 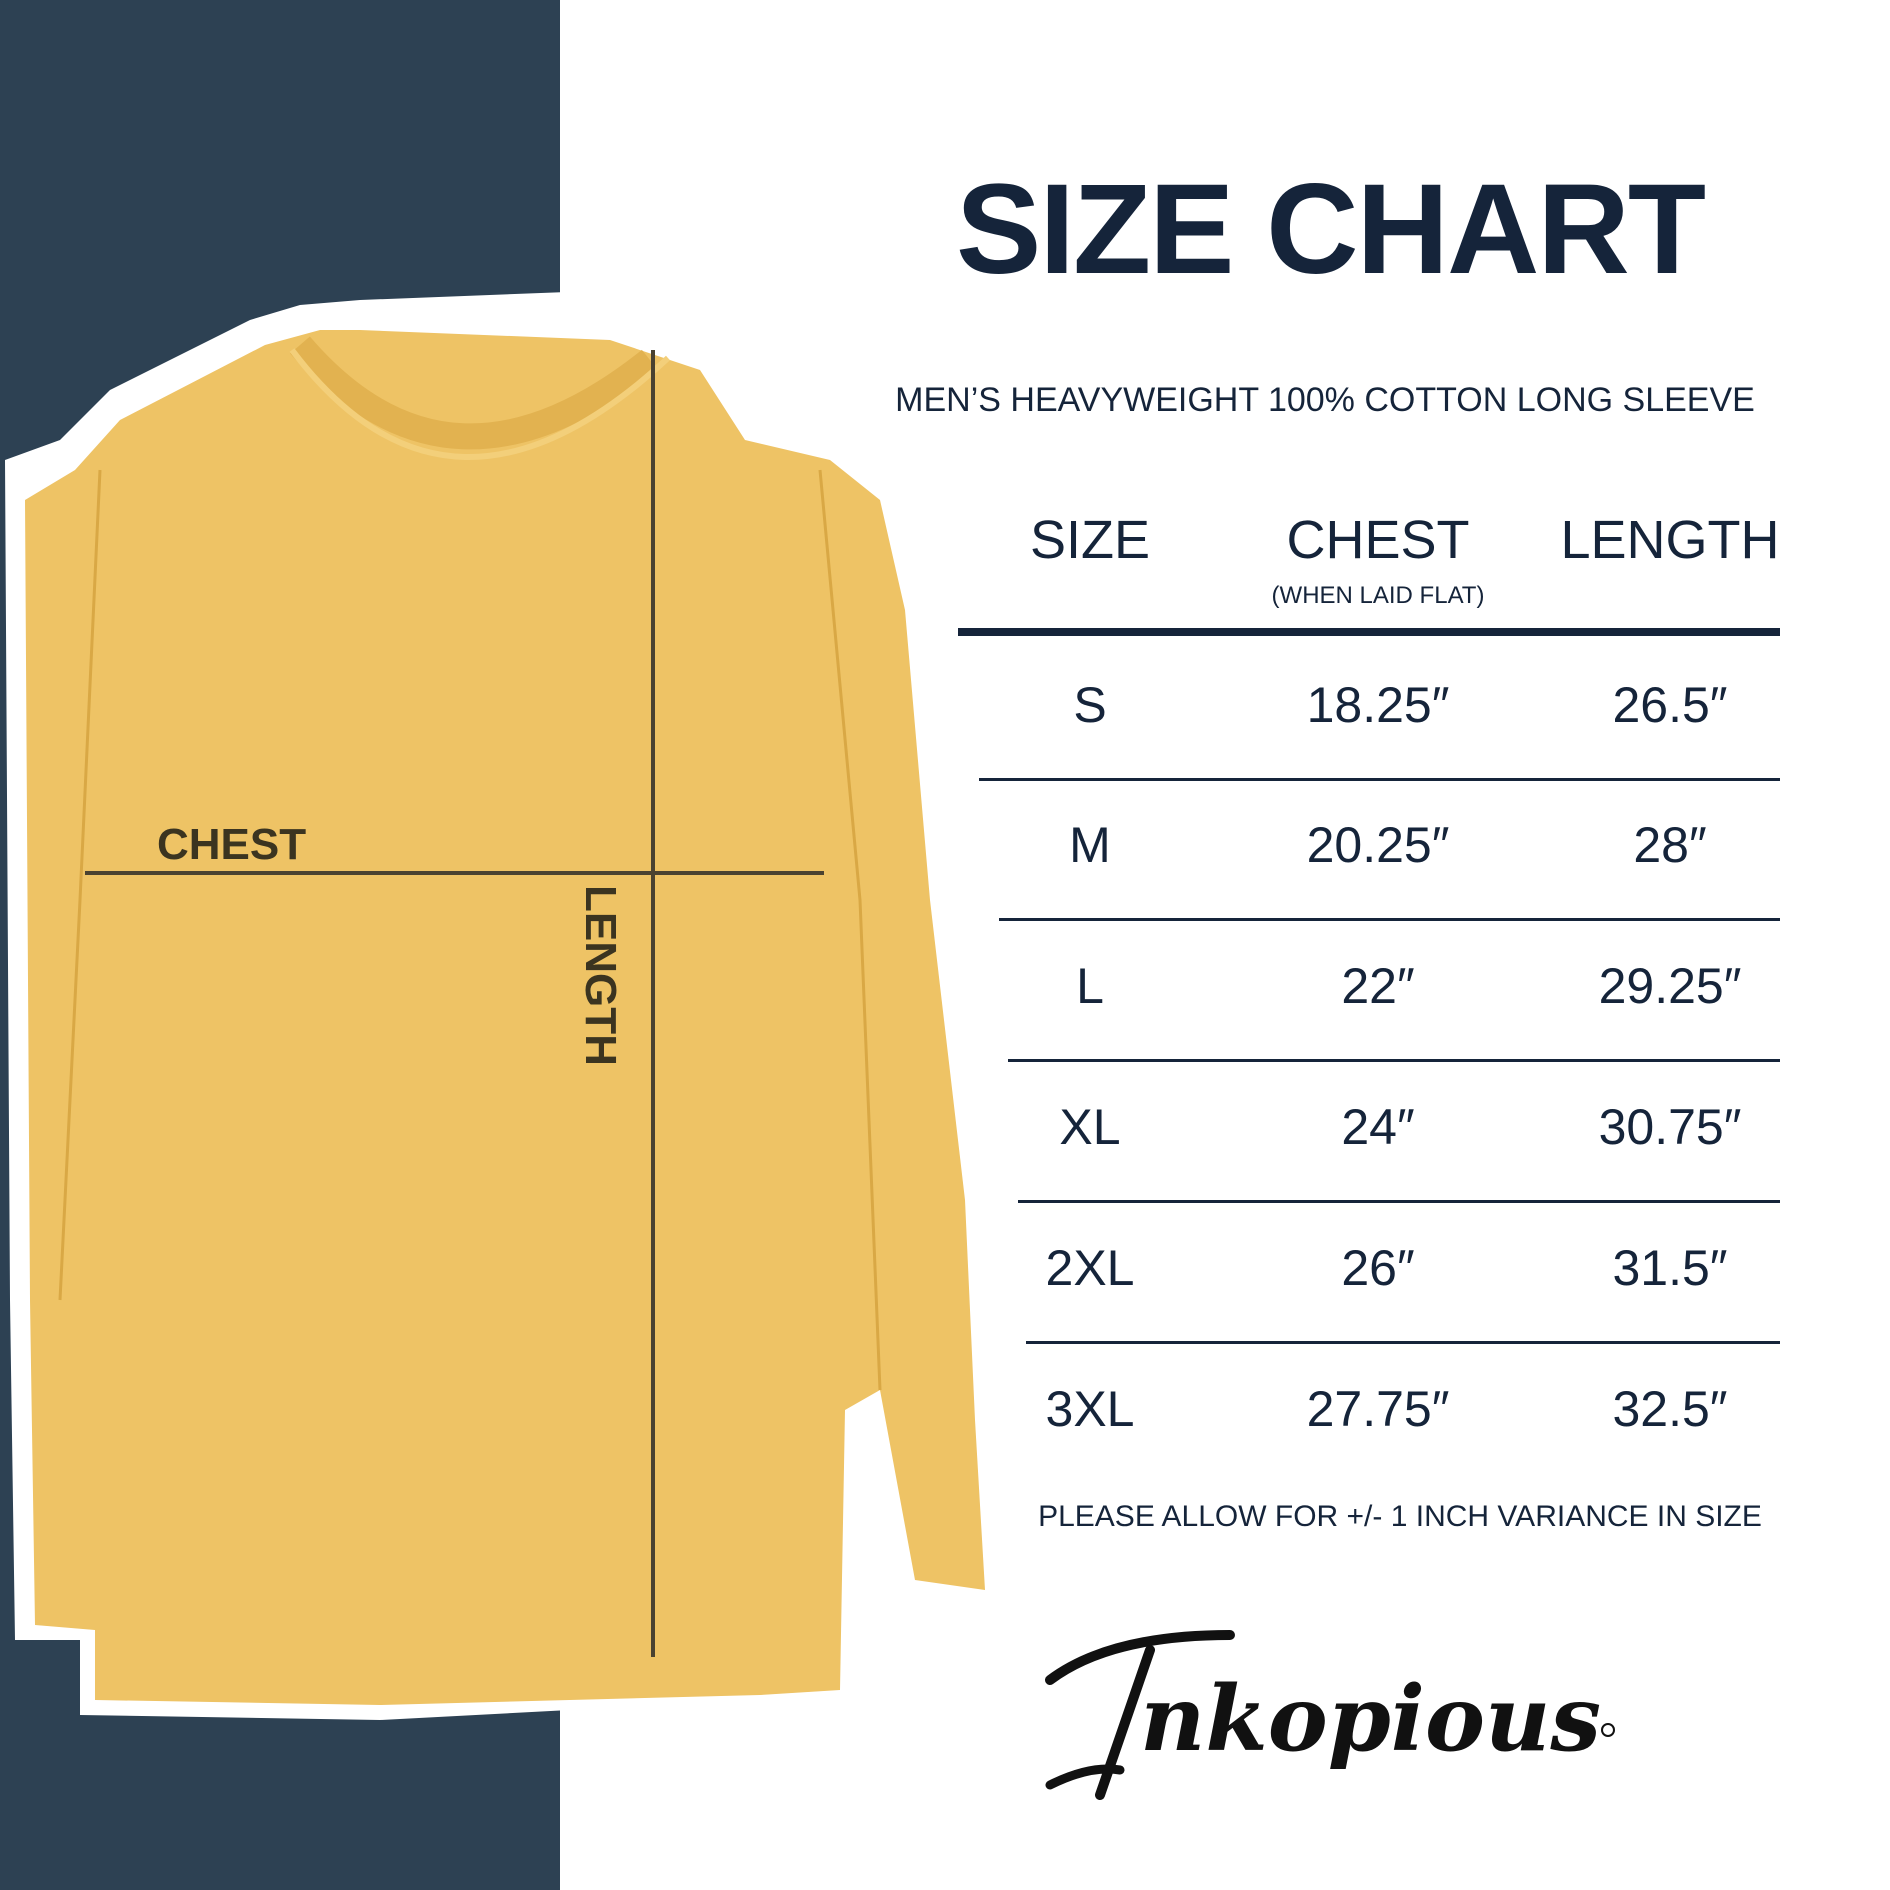 I want to click on table-row: S 18.25″ 26.5″, so click(x=1380, y=708).